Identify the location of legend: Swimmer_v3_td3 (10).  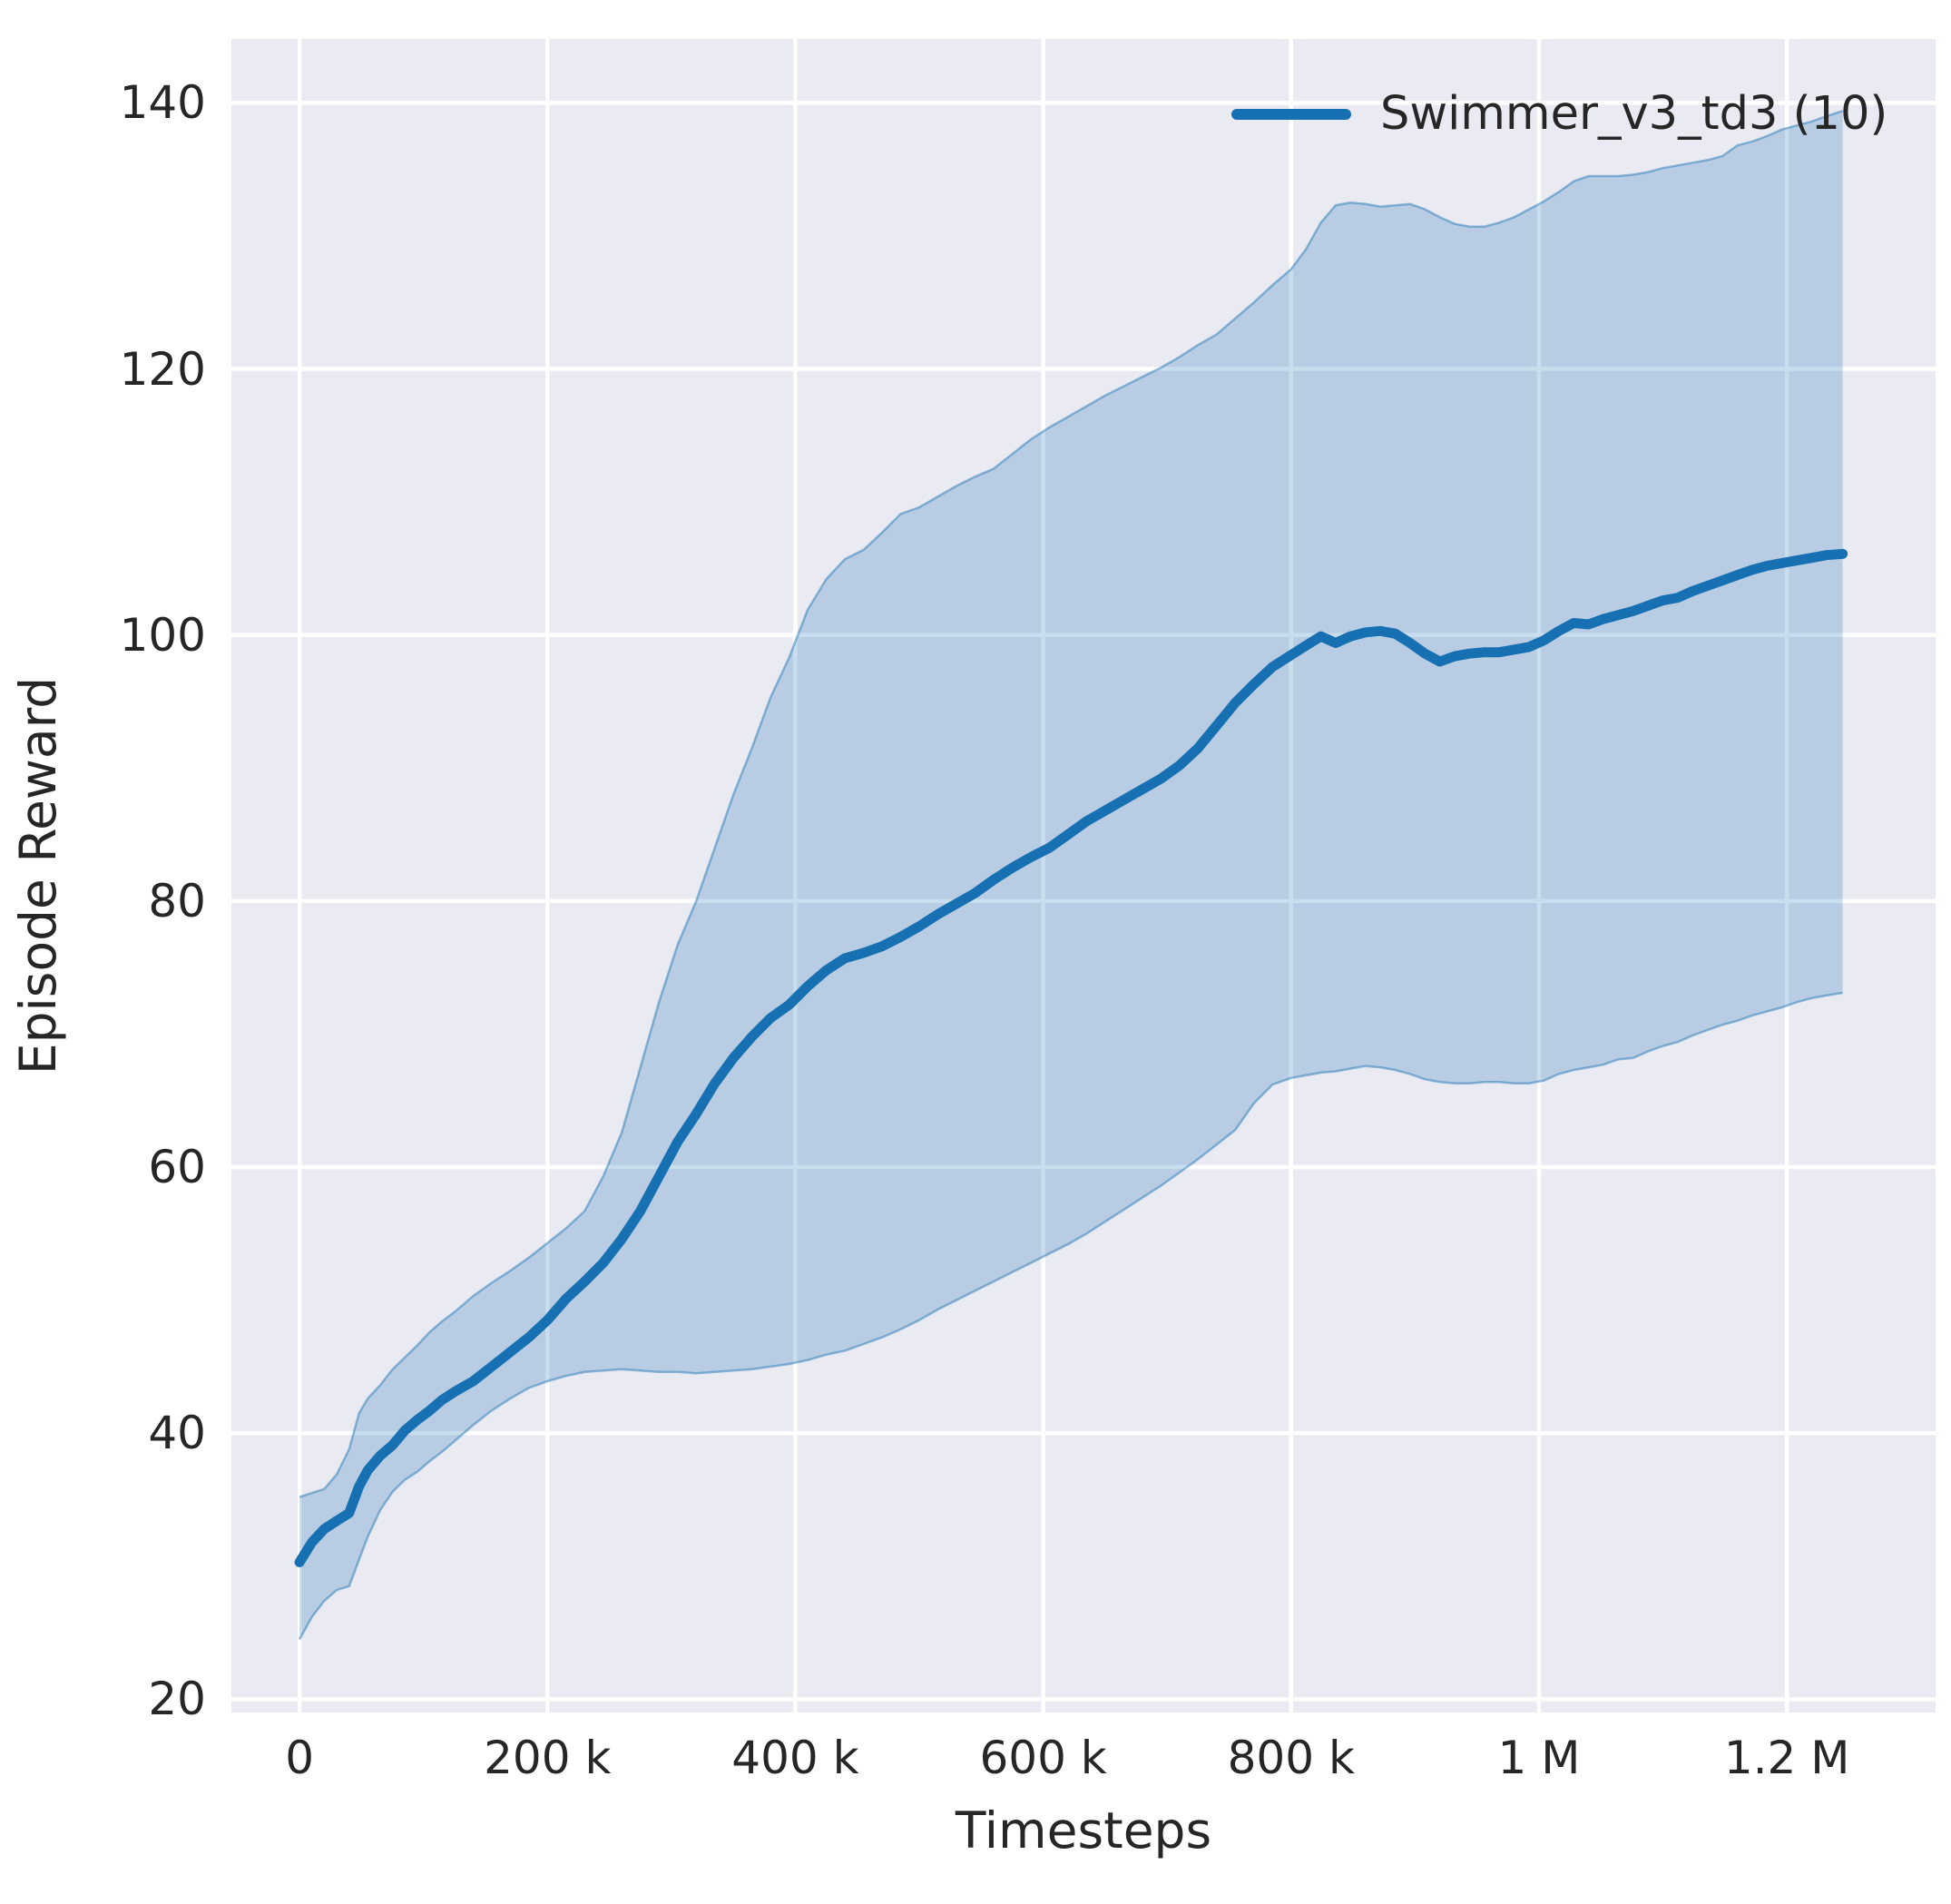
(1559, 115).